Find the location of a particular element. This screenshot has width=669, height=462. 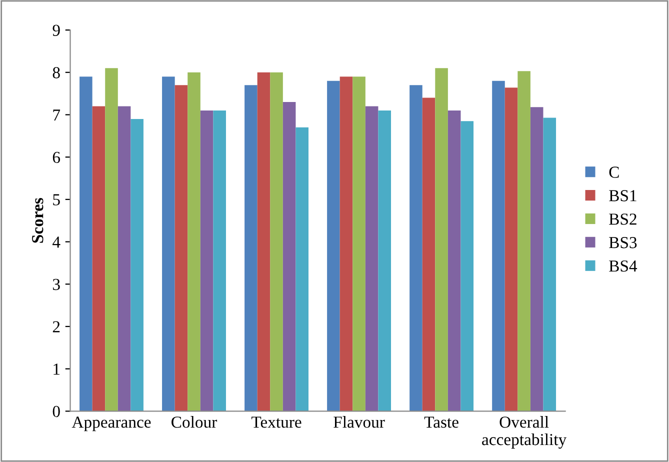

x-tick-label: Overall acceptability is located at coordinates (524, 432).